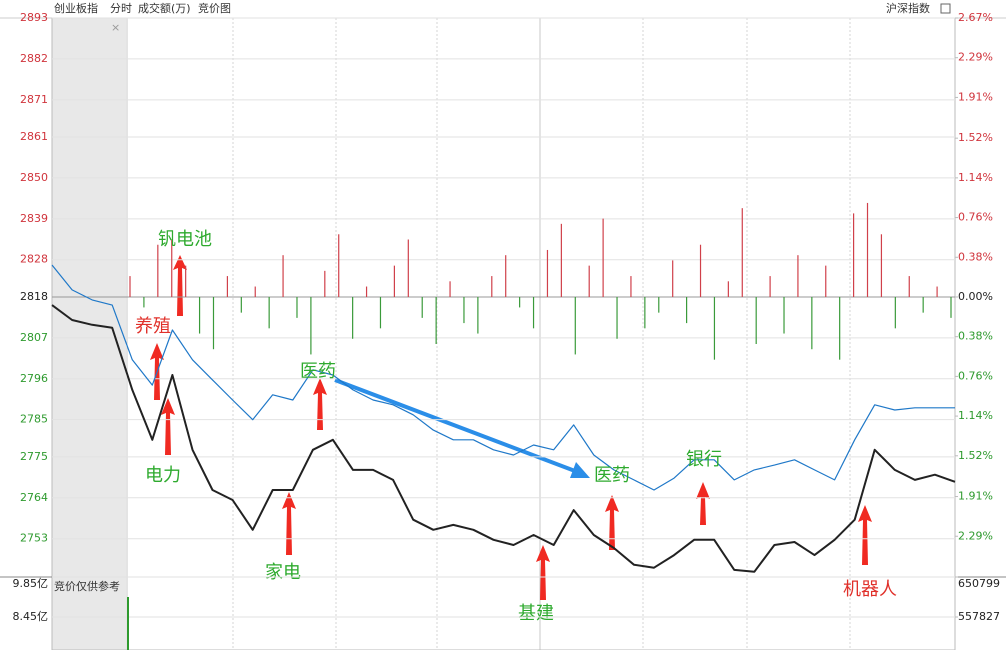 This screenshot has height=650, width=1006. Describe the element at coordinates (34, 17) in the screenshot. I see `y-tick-label: 2893` at that location.